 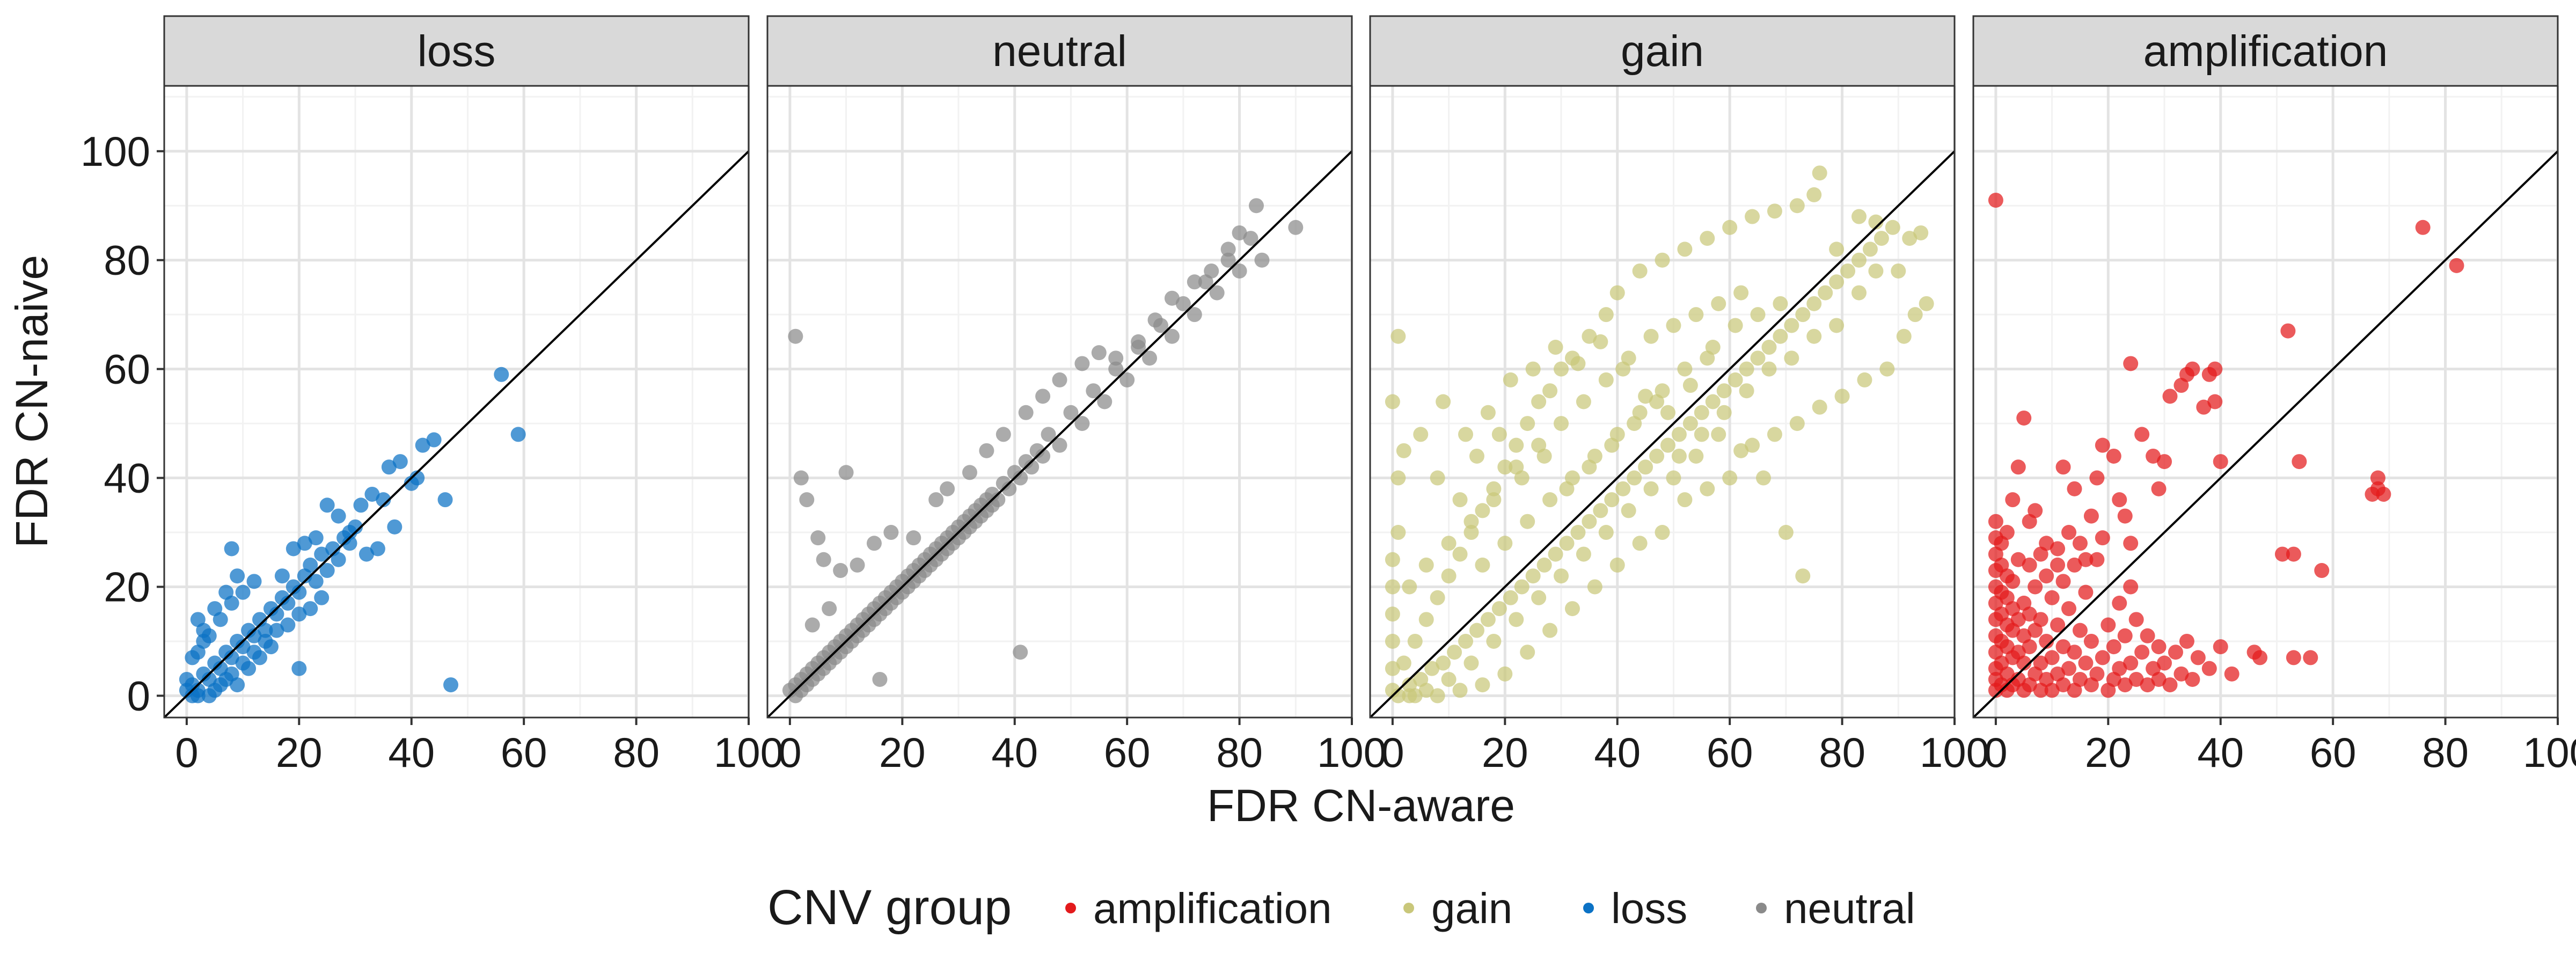 I want to click on points-loss, so click(x=352, y=535).